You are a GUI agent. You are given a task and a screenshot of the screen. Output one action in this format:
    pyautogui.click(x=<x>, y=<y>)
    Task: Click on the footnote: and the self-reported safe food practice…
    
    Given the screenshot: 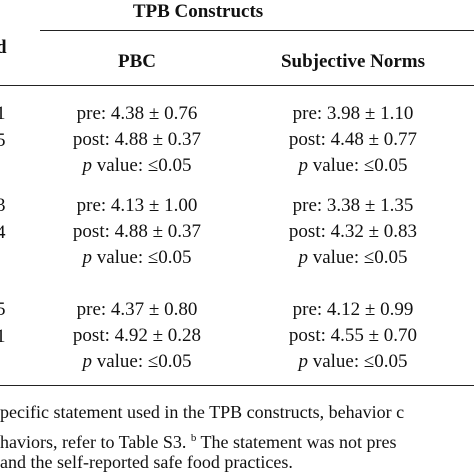 What is the action you would take?
    pyautogui.click(x=146, y=462)
    